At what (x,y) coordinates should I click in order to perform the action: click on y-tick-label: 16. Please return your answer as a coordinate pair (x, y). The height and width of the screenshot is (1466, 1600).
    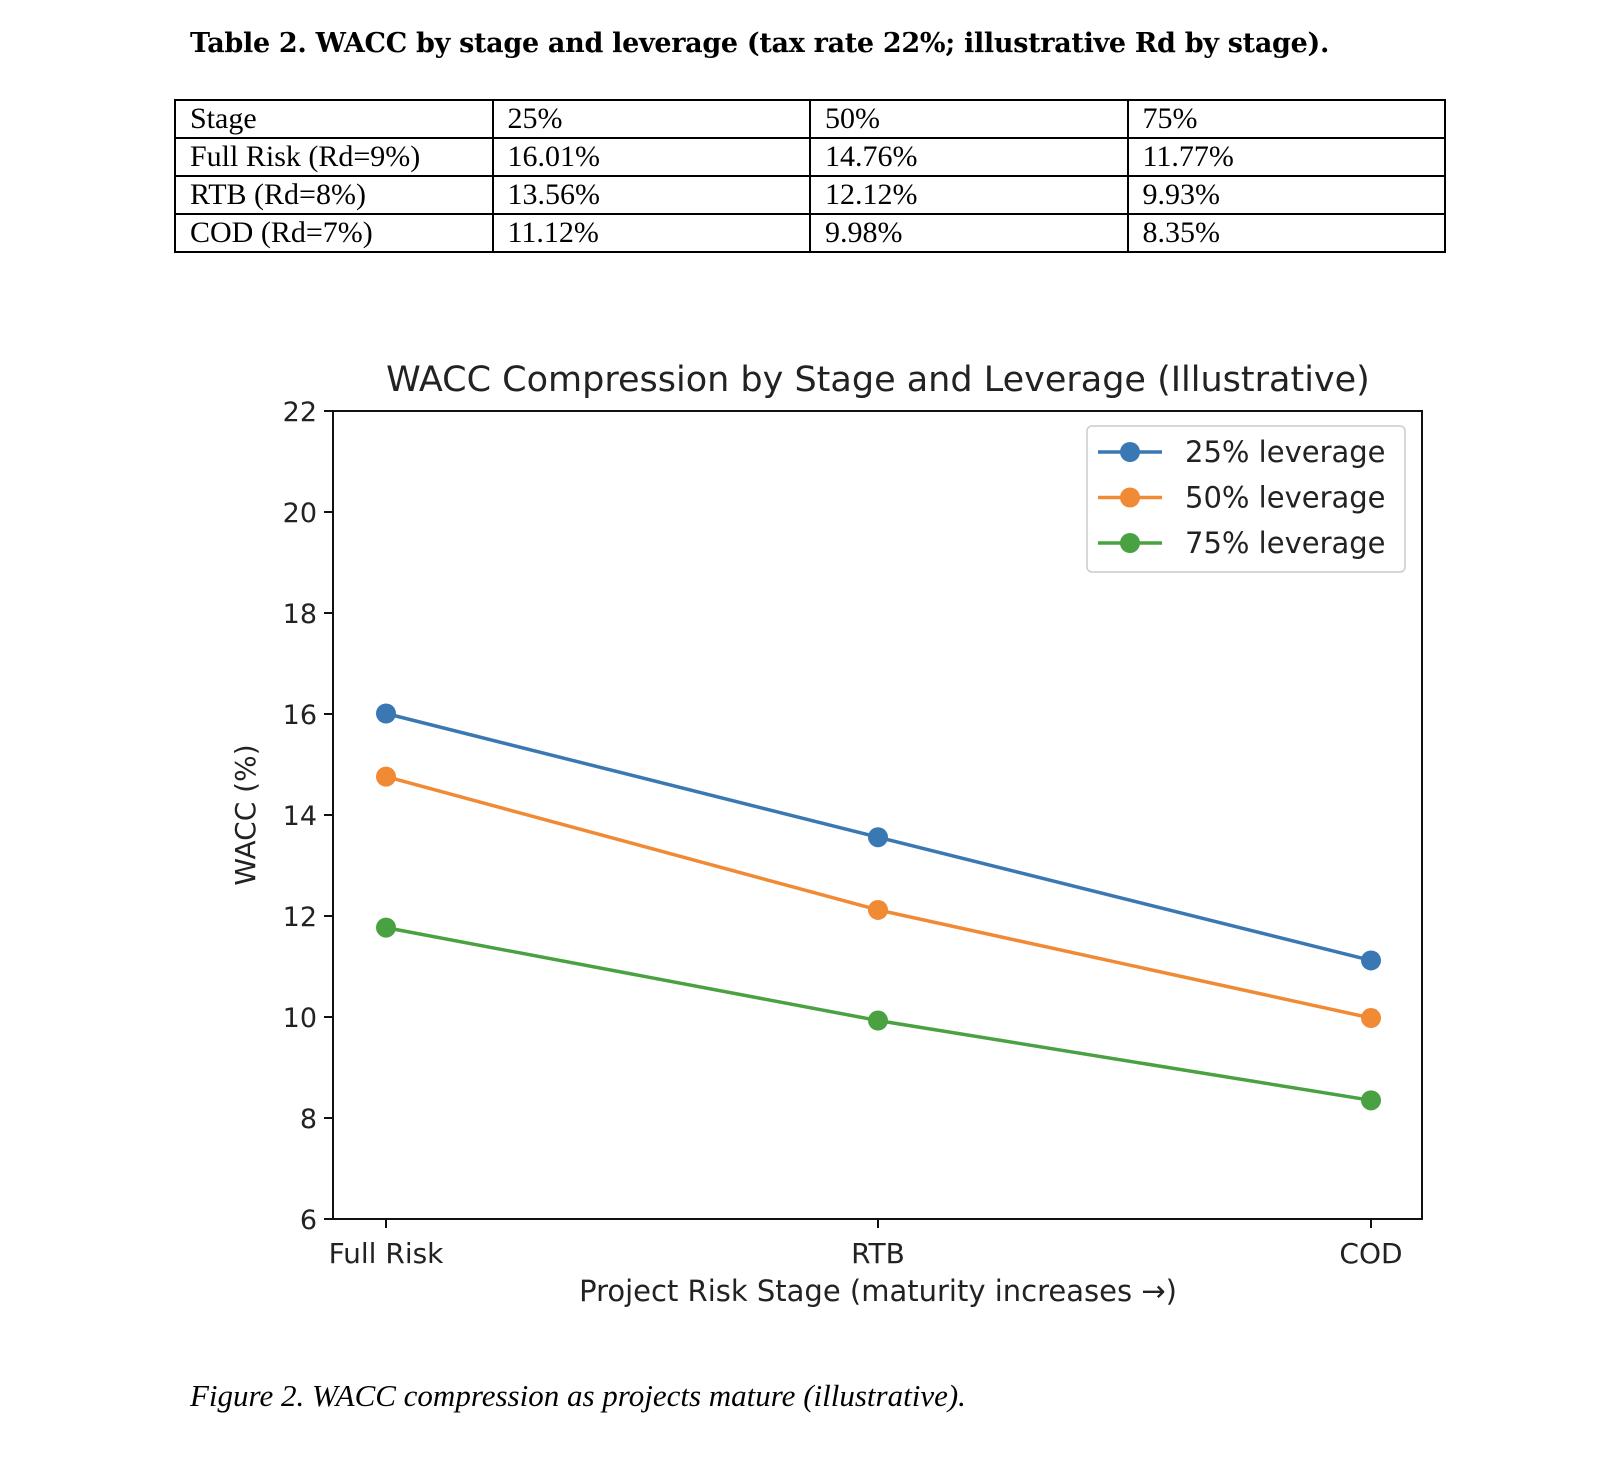
    Looking at the image, I should click on (300, 715).